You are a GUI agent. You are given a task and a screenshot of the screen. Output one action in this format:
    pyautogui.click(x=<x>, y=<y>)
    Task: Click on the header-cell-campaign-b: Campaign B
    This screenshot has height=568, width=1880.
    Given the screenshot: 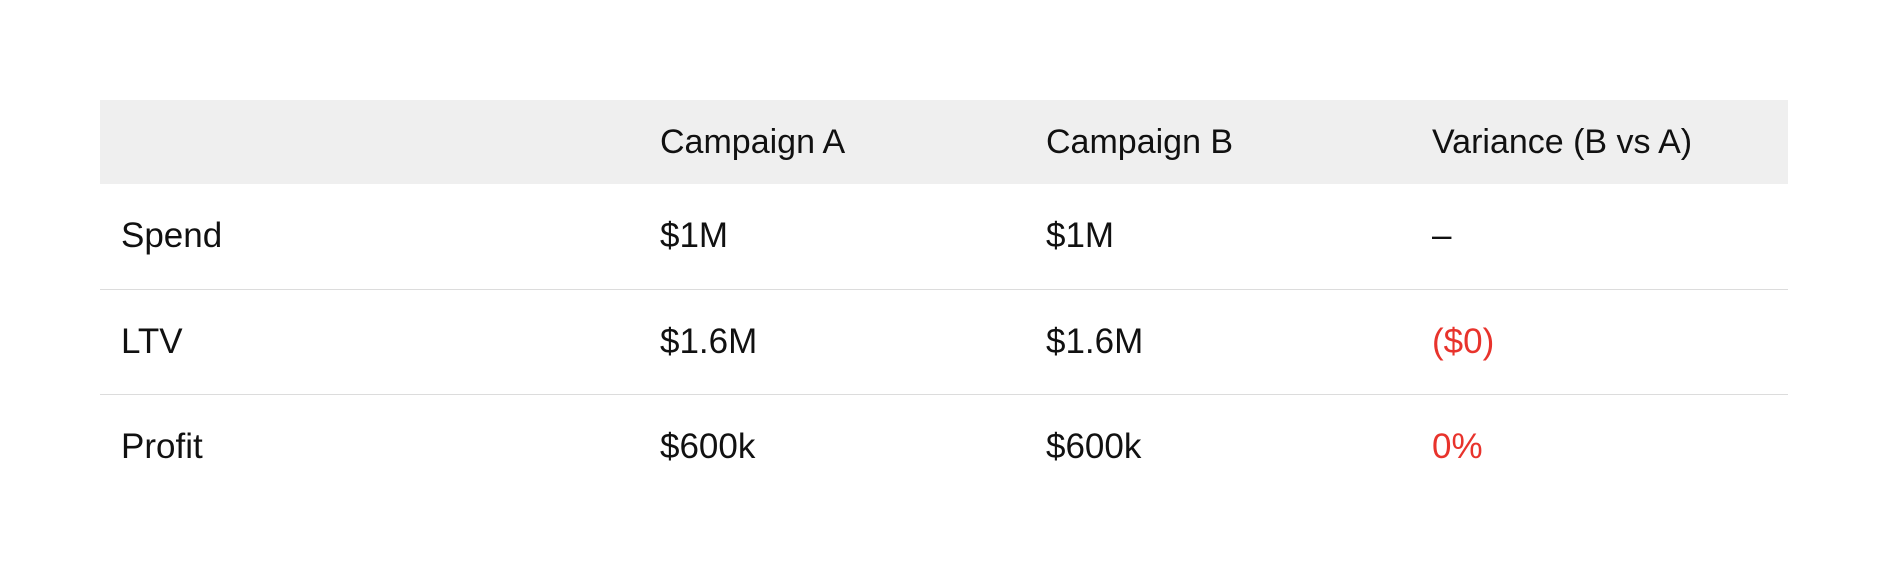 What is the action you would take?
    pyautogui.click(x=1140, y=141)
    